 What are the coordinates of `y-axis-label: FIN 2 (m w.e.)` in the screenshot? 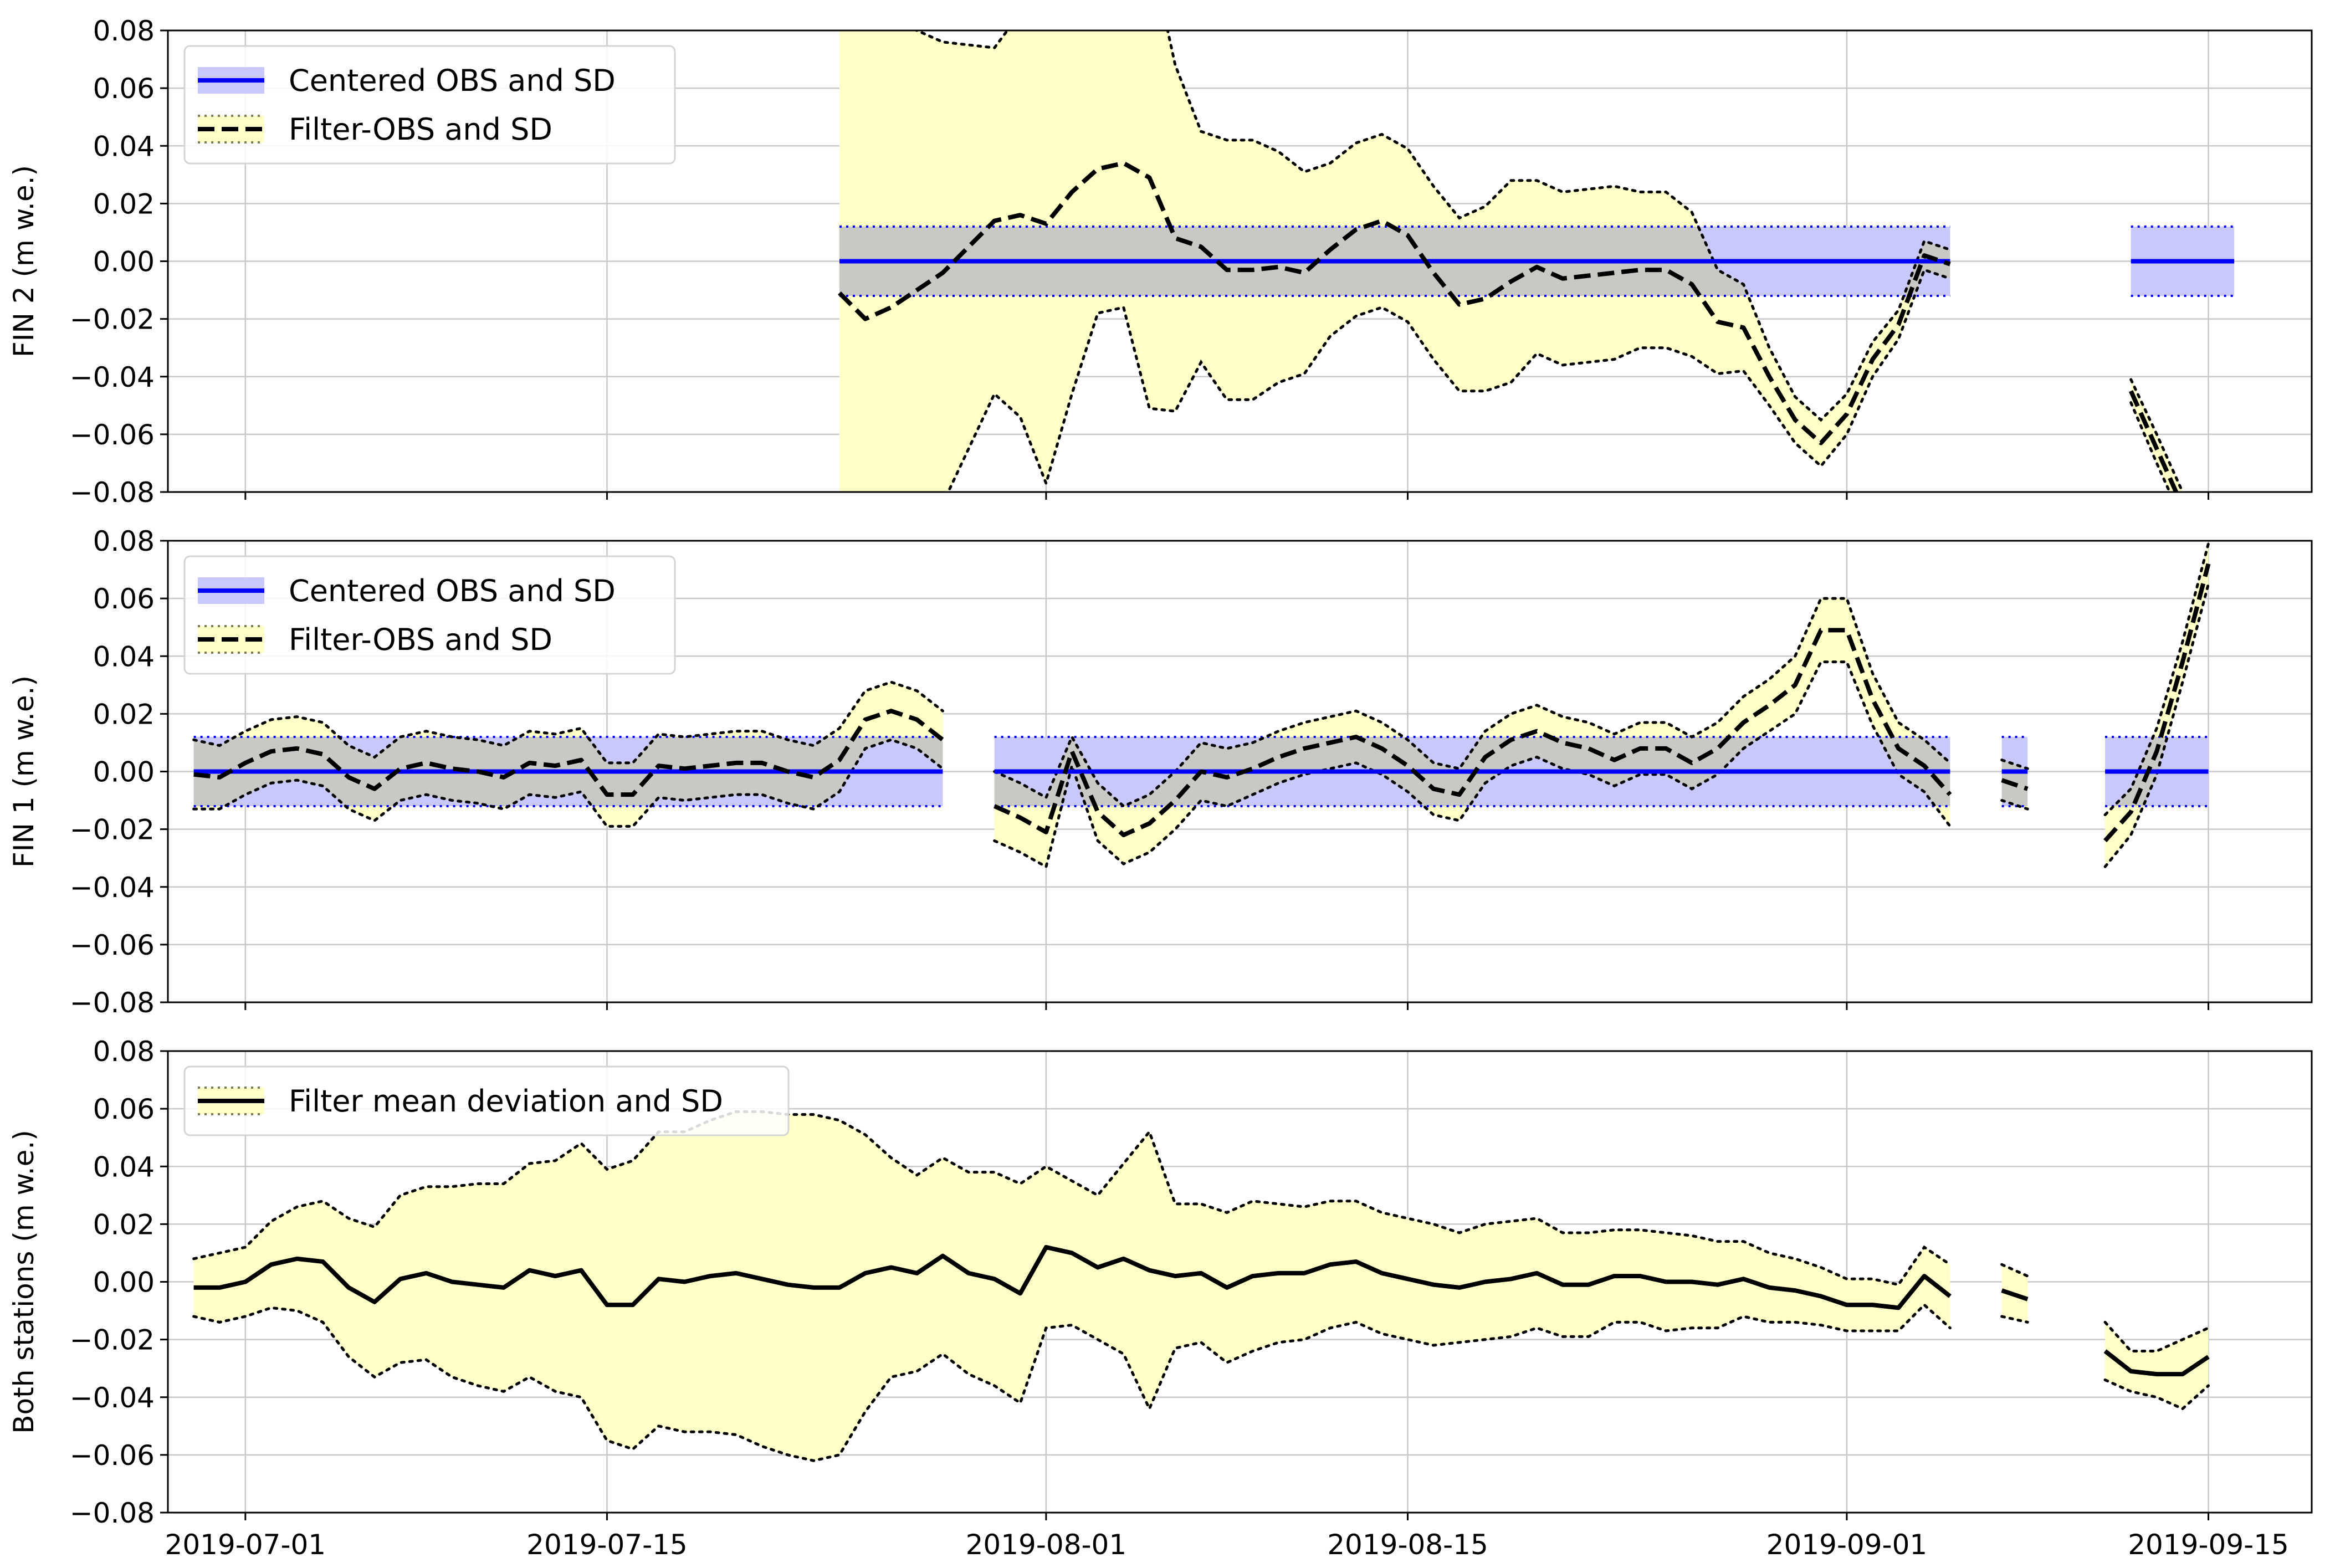 It's located at (24, 261).